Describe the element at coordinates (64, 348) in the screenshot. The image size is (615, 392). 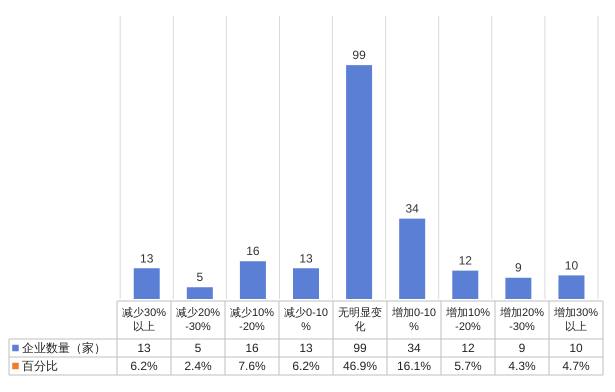
I see `legend-label: 企业数量（家）` at that location.